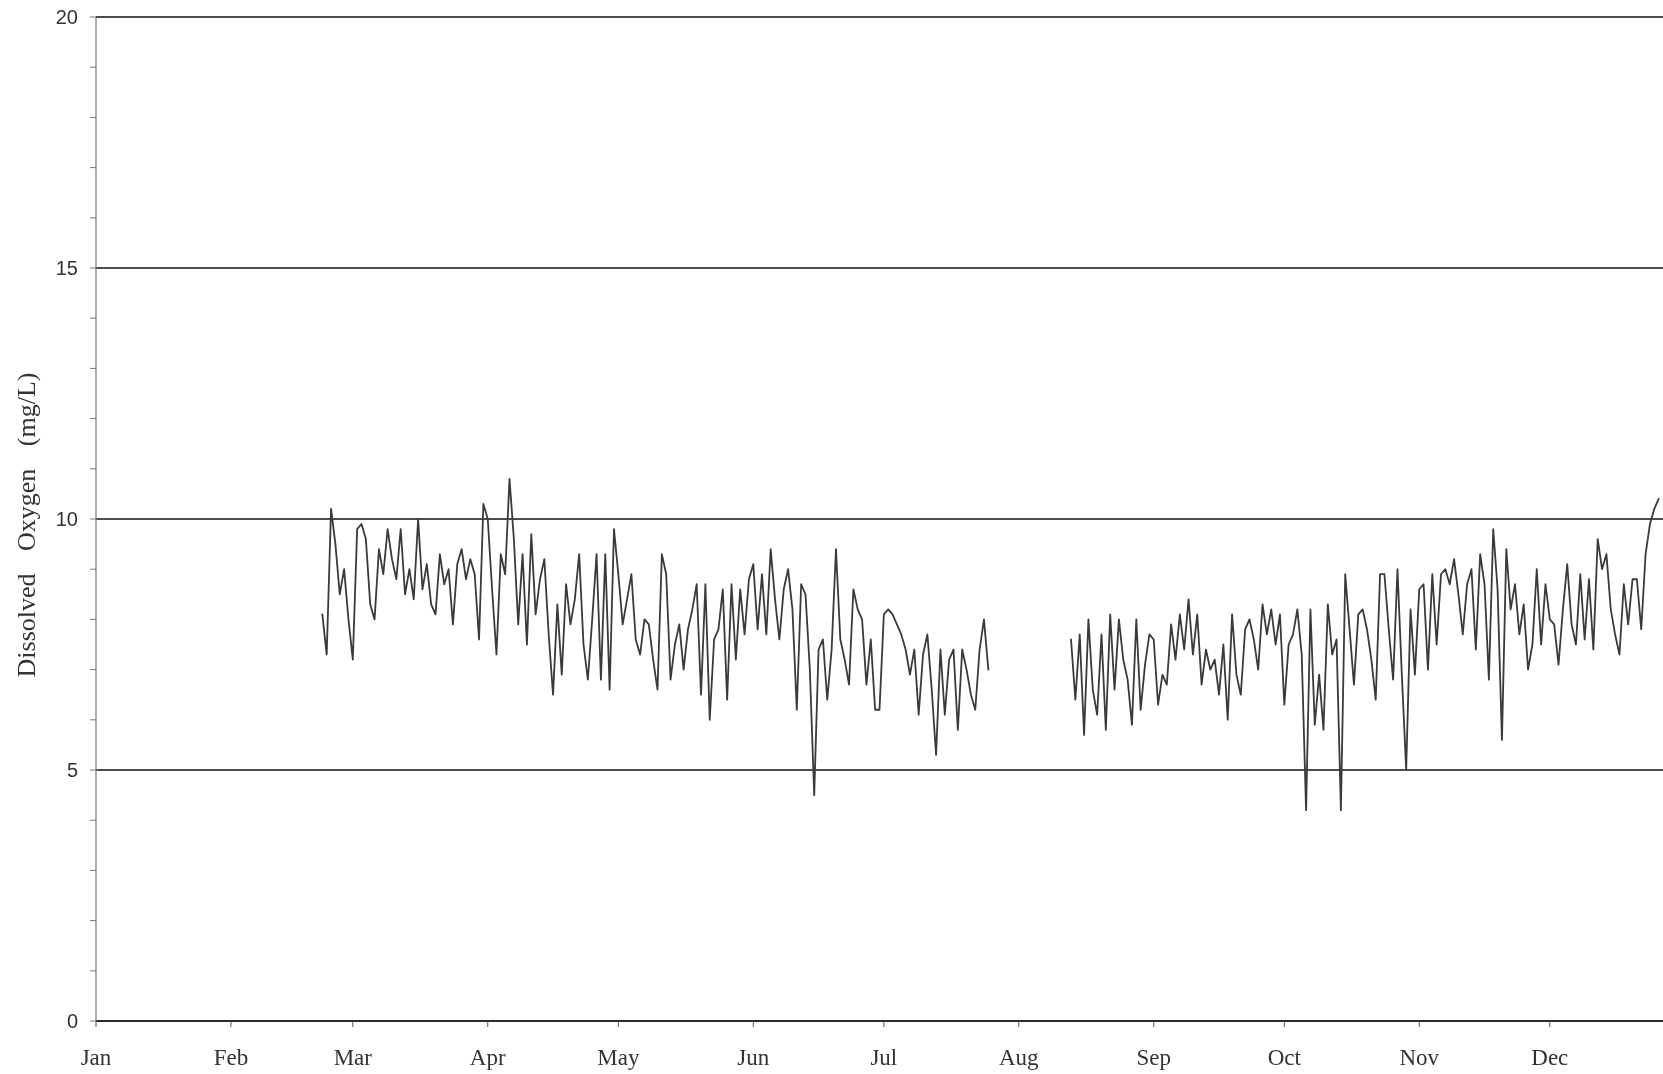 The height and width of the screenshot is (1074, 1663). What do you see at coordinates (1284, 1058) in the screenshot?
I see `x-tick-label: Oct` at bounding box center [1284, 1058].